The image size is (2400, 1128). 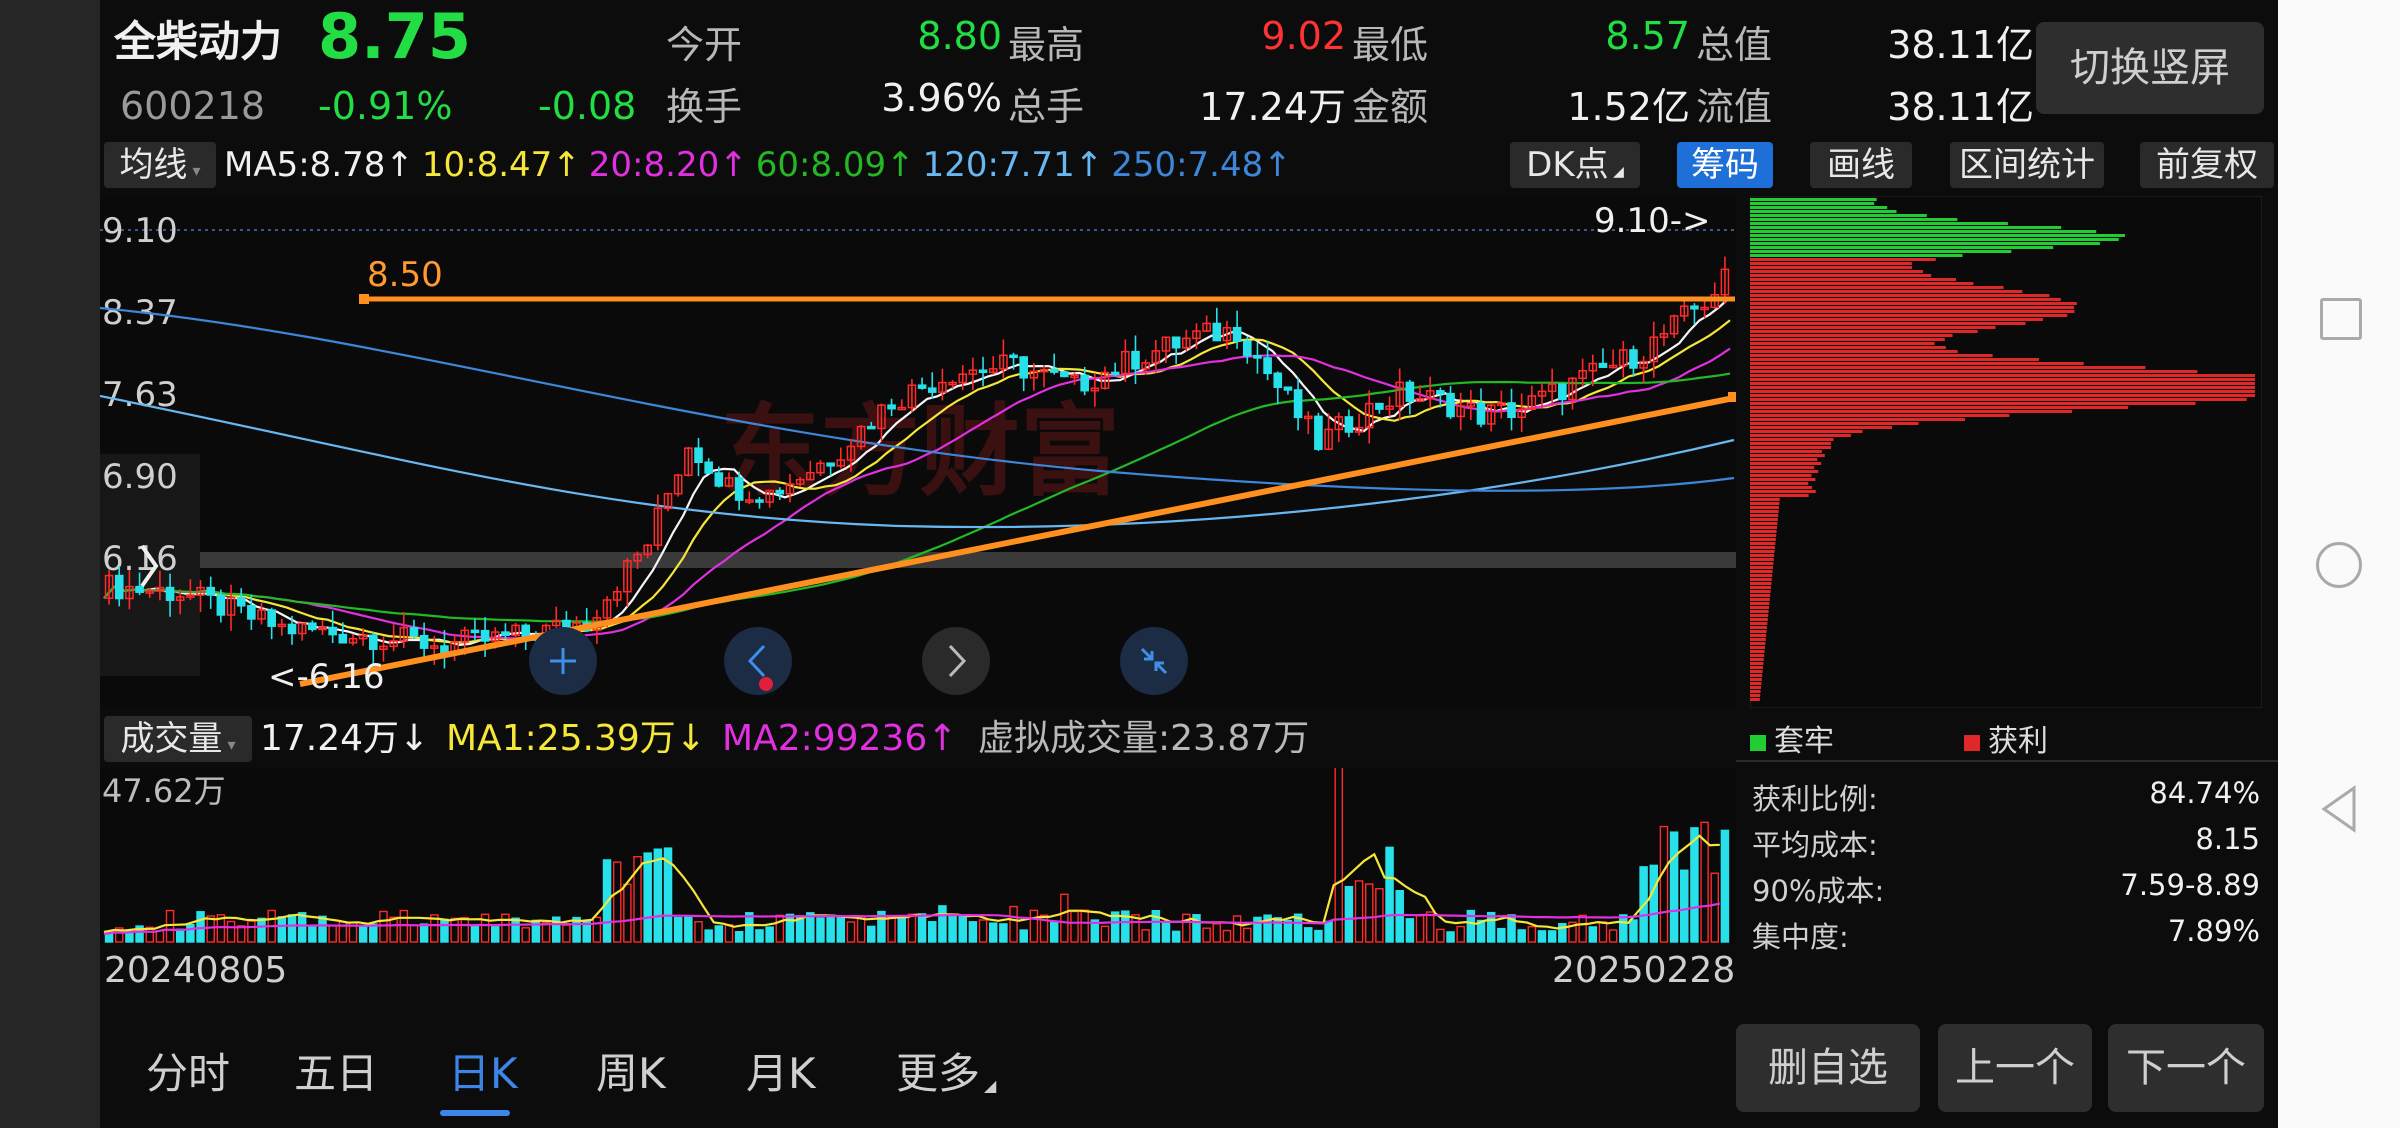 What do you see at coordinates (631, 1073) in the screenshot?
I see `tab-3: 周K` at bounding box center [631, 1073].